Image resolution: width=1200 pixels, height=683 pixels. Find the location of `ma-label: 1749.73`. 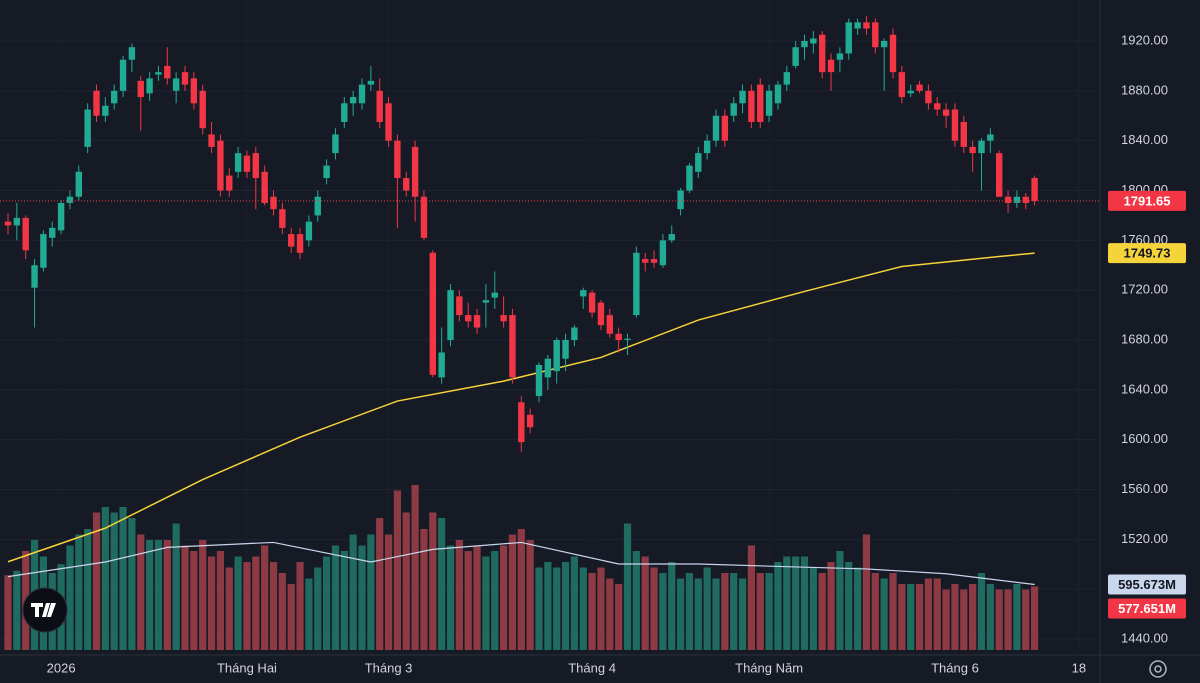

ma-label: 1749.73 is located at coordinates (1147, 253).